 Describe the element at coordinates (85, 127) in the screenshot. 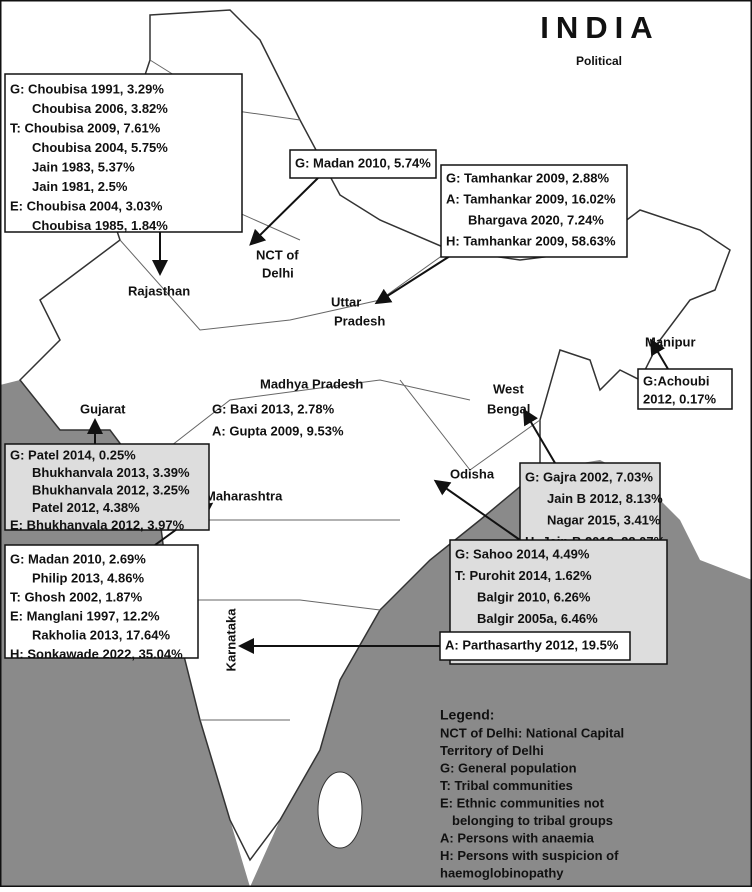

I see `callout-line: T: Choubisa 2009, 7.61%` at that location.